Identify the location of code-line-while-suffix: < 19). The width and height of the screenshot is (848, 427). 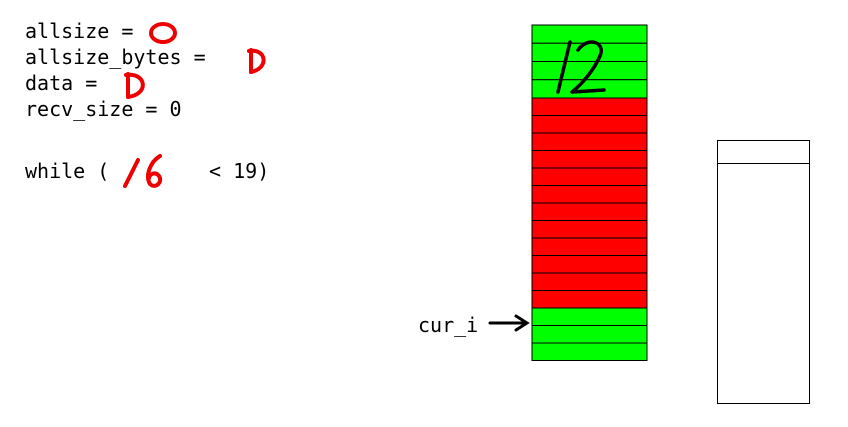
(233, 171).